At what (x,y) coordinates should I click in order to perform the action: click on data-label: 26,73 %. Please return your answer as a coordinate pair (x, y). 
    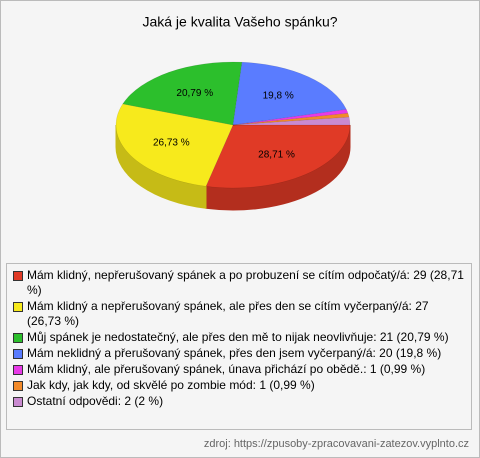
    Looking at the image, I should click on (171, 143).